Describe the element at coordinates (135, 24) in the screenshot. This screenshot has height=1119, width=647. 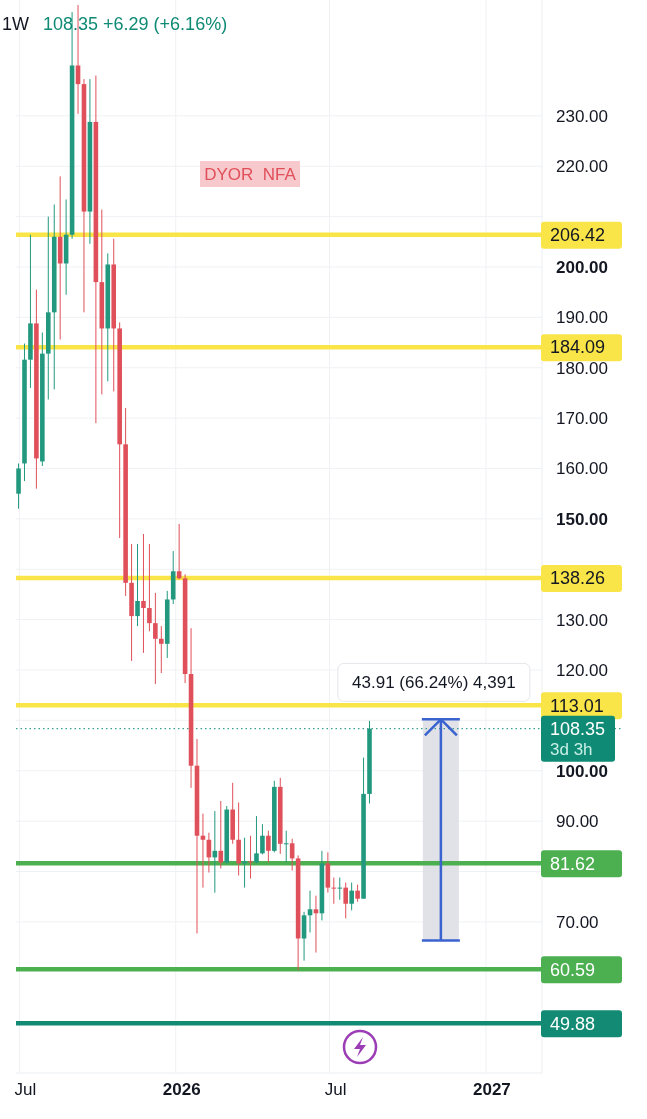
I see `text: 108.35 +6.29 (+6.16%)` at that location.